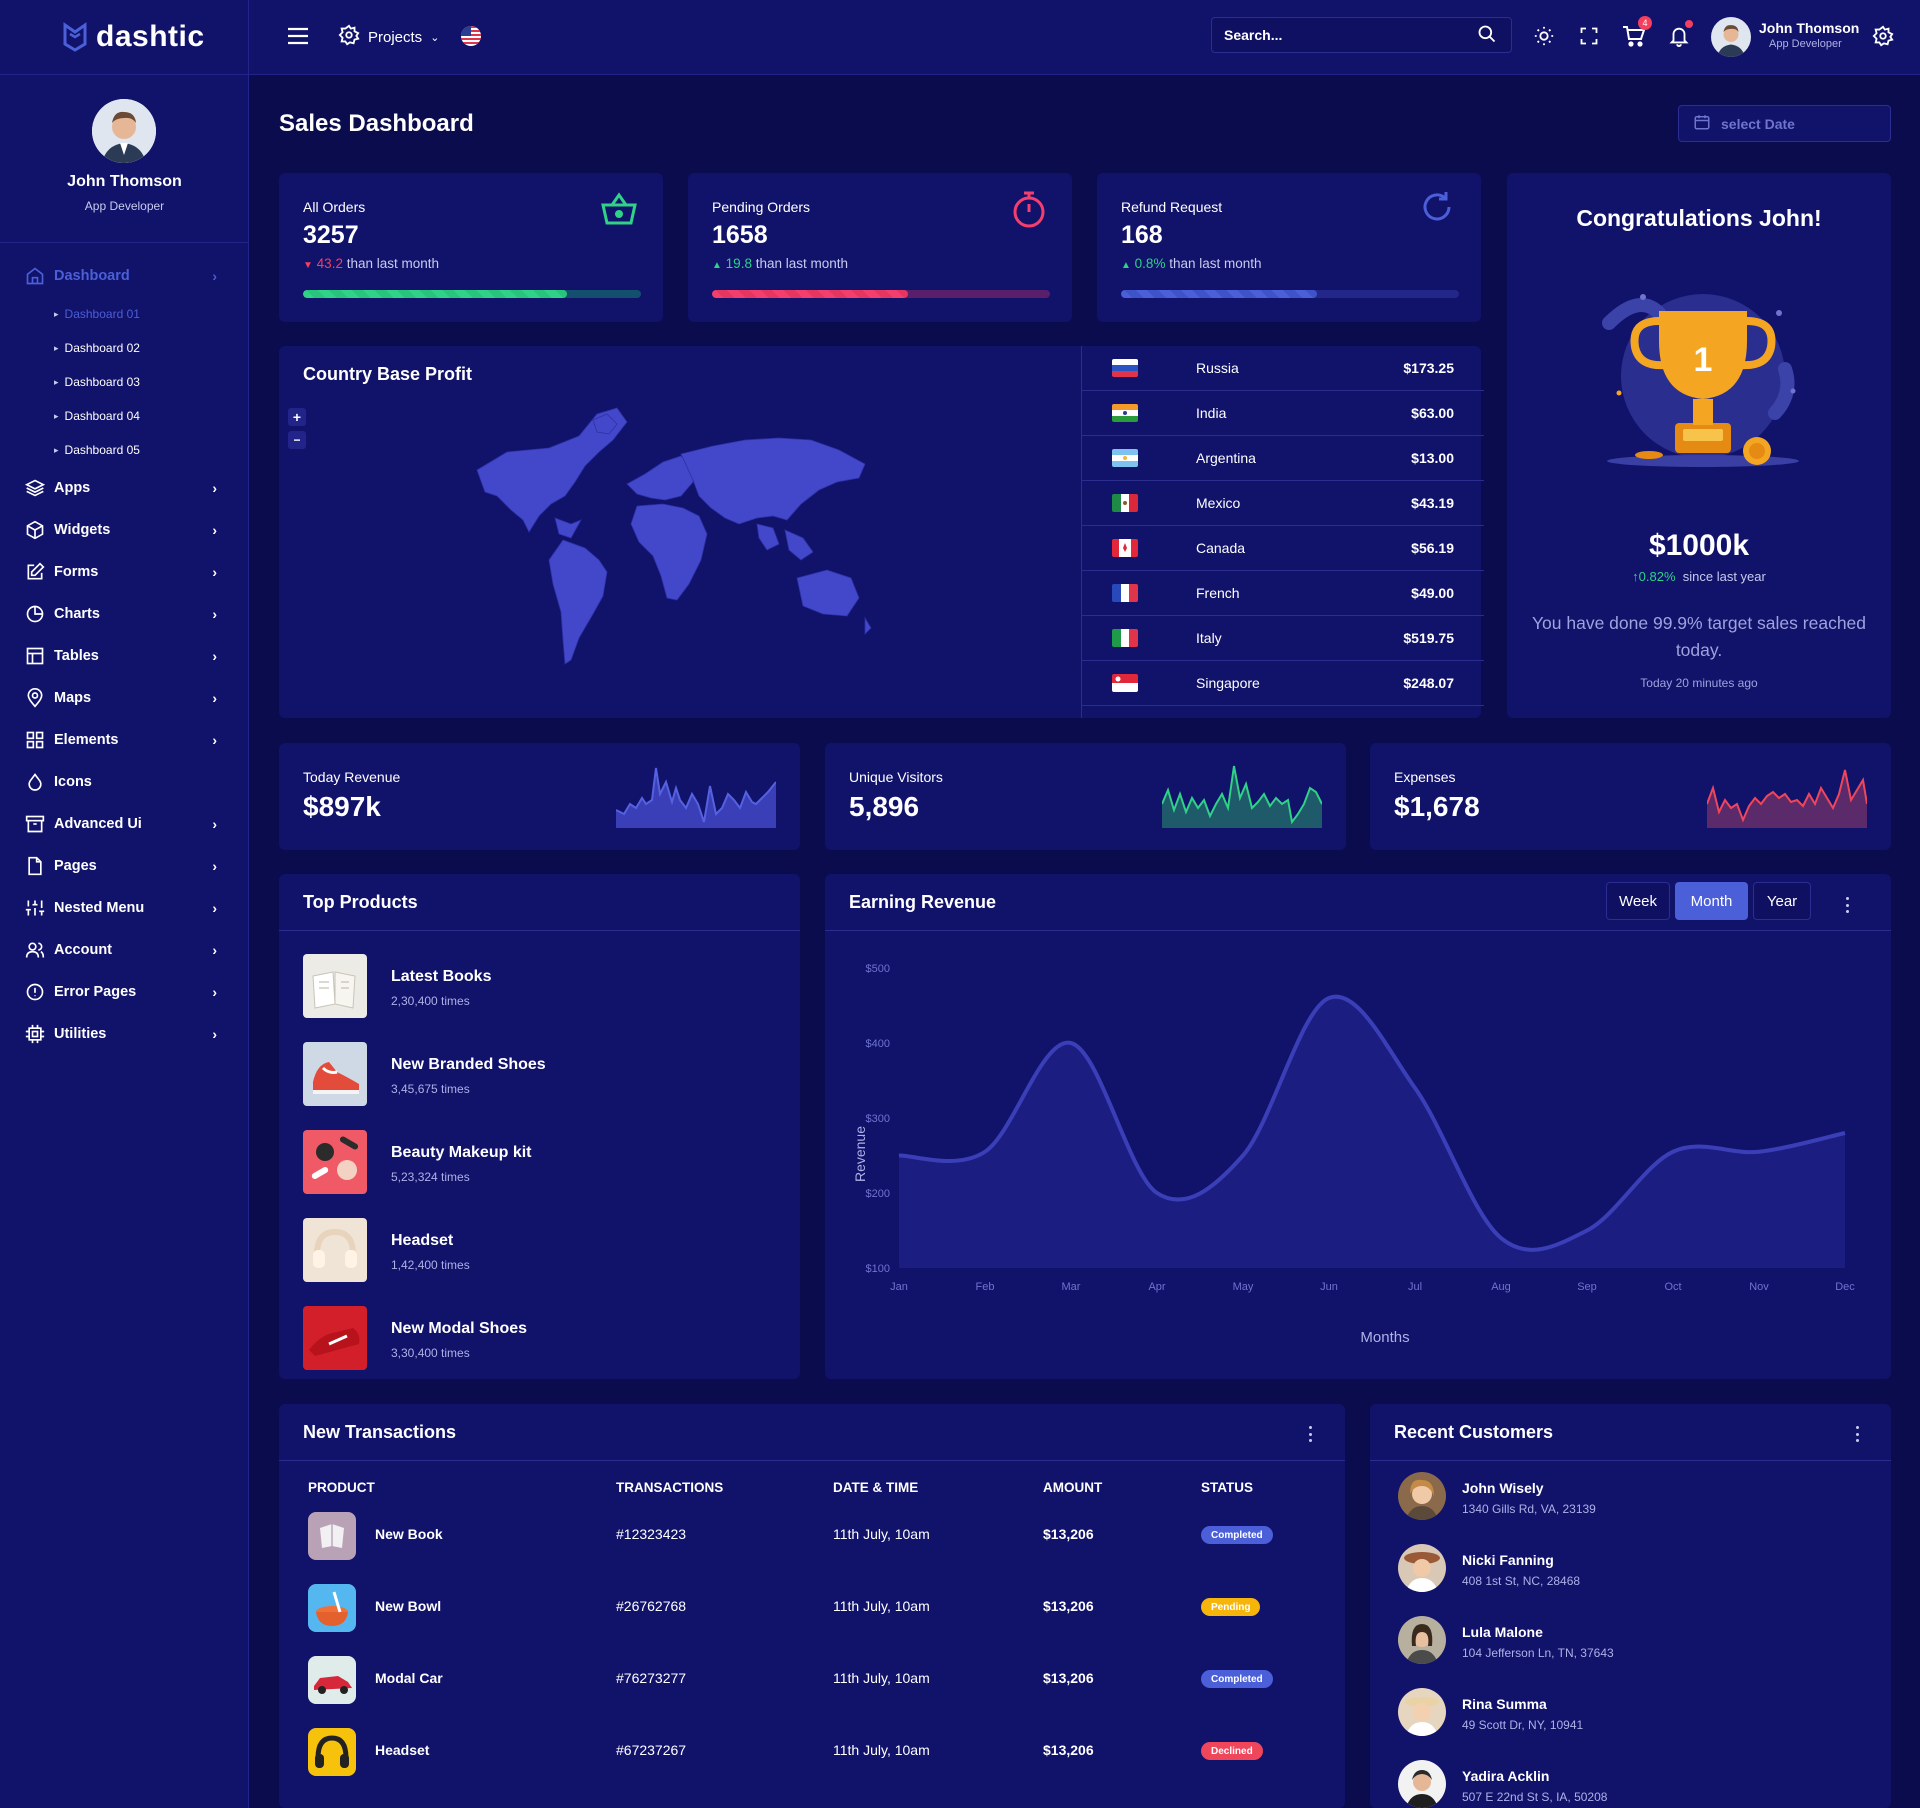 The width and height of the screenshot is (1920, 1808). Describe the element at coordinates (1283, 683) in the screenshot. I see `table-row: Singapore $248.07` at that location.